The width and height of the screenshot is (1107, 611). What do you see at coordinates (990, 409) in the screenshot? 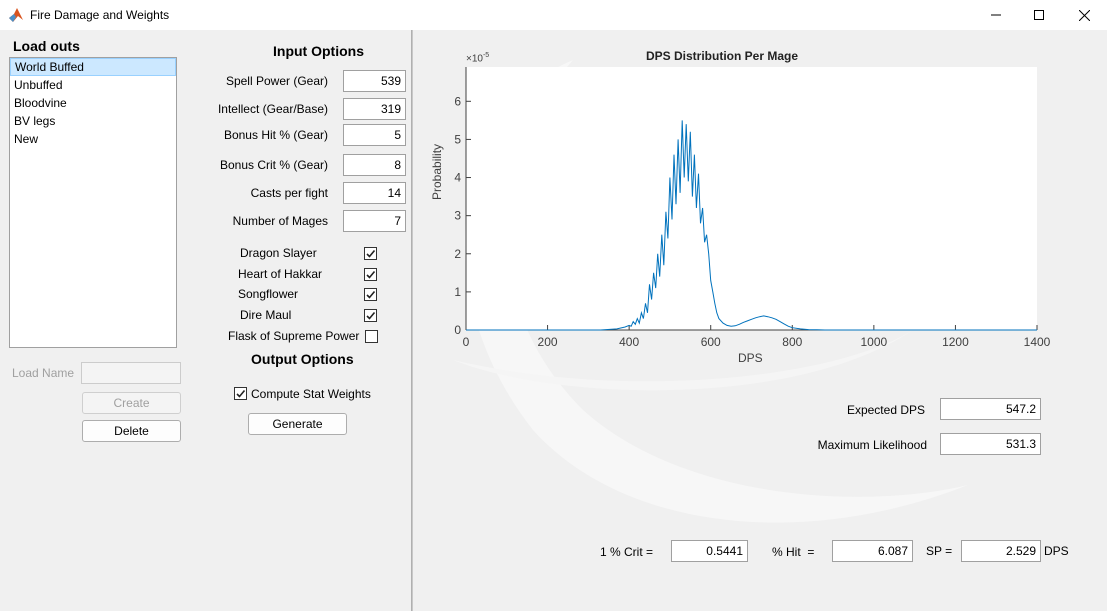
I see `expected-dps-field: 547.2` at bounding box center [990, 409].